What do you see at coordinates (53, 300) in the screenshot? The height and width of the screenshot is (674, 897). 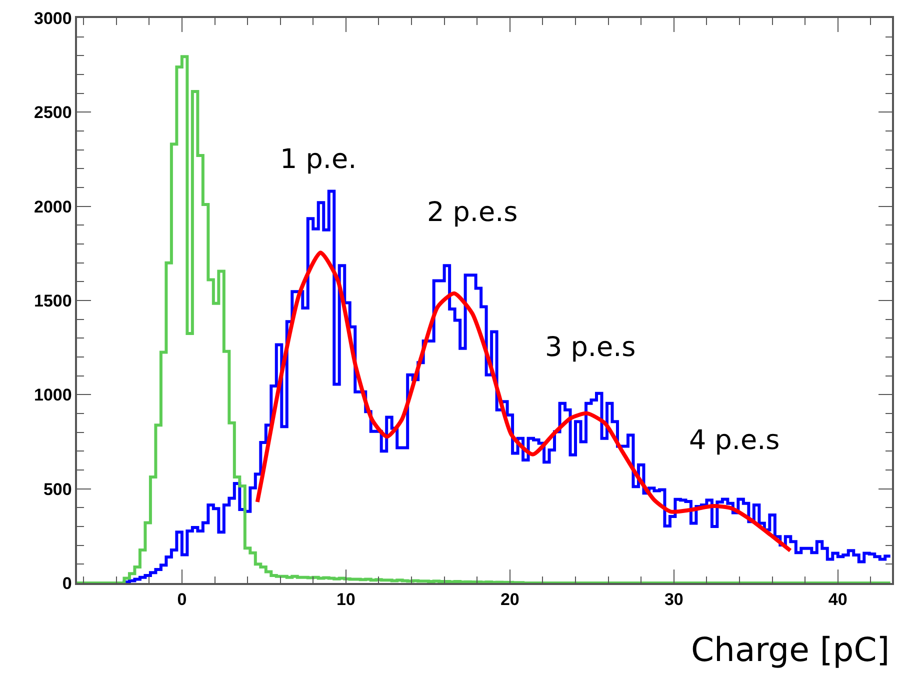 I see `y-tick-label: 1500` at bounding box center [53, 300].